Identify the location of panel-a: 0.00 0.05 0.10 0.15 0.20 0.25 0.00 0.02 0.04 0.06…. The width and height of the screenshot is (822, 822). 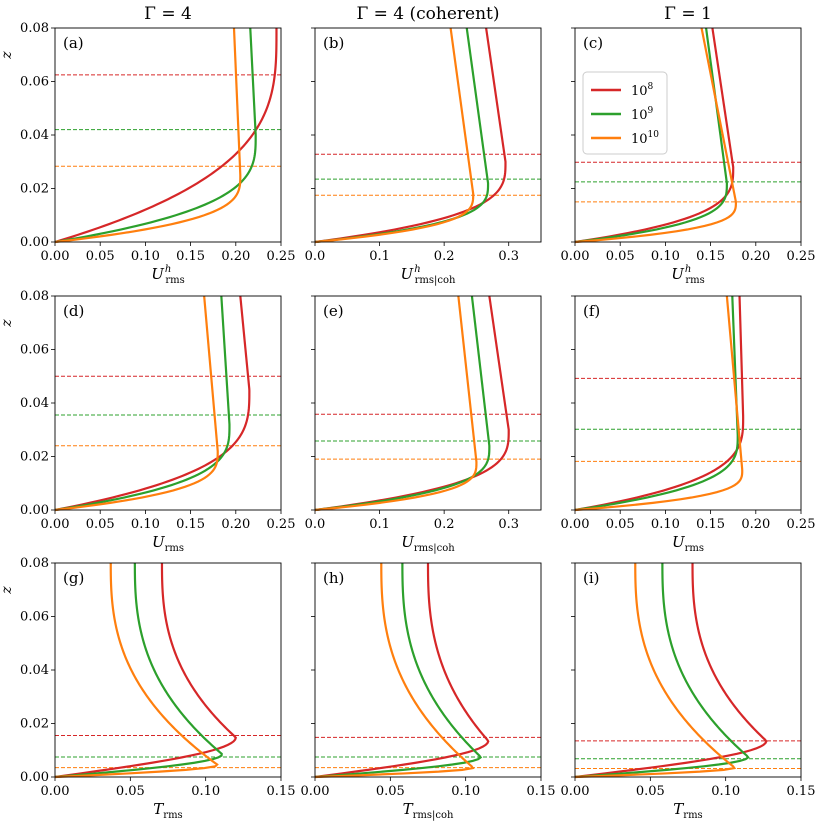
(147, 153).